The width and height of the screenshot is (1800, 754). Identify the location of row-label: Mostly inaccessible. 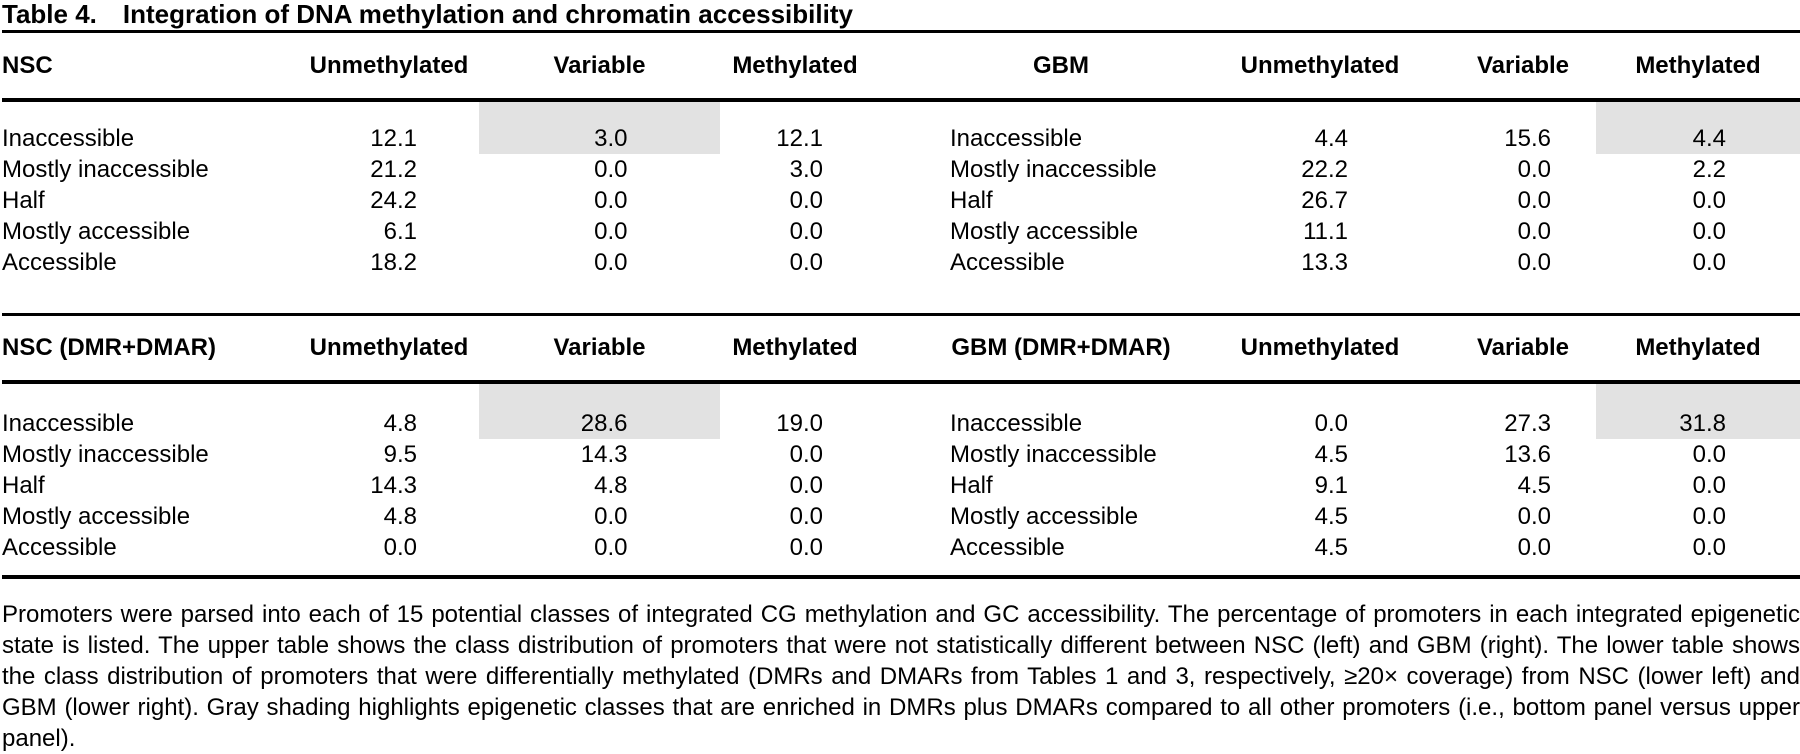
(1053, 454).